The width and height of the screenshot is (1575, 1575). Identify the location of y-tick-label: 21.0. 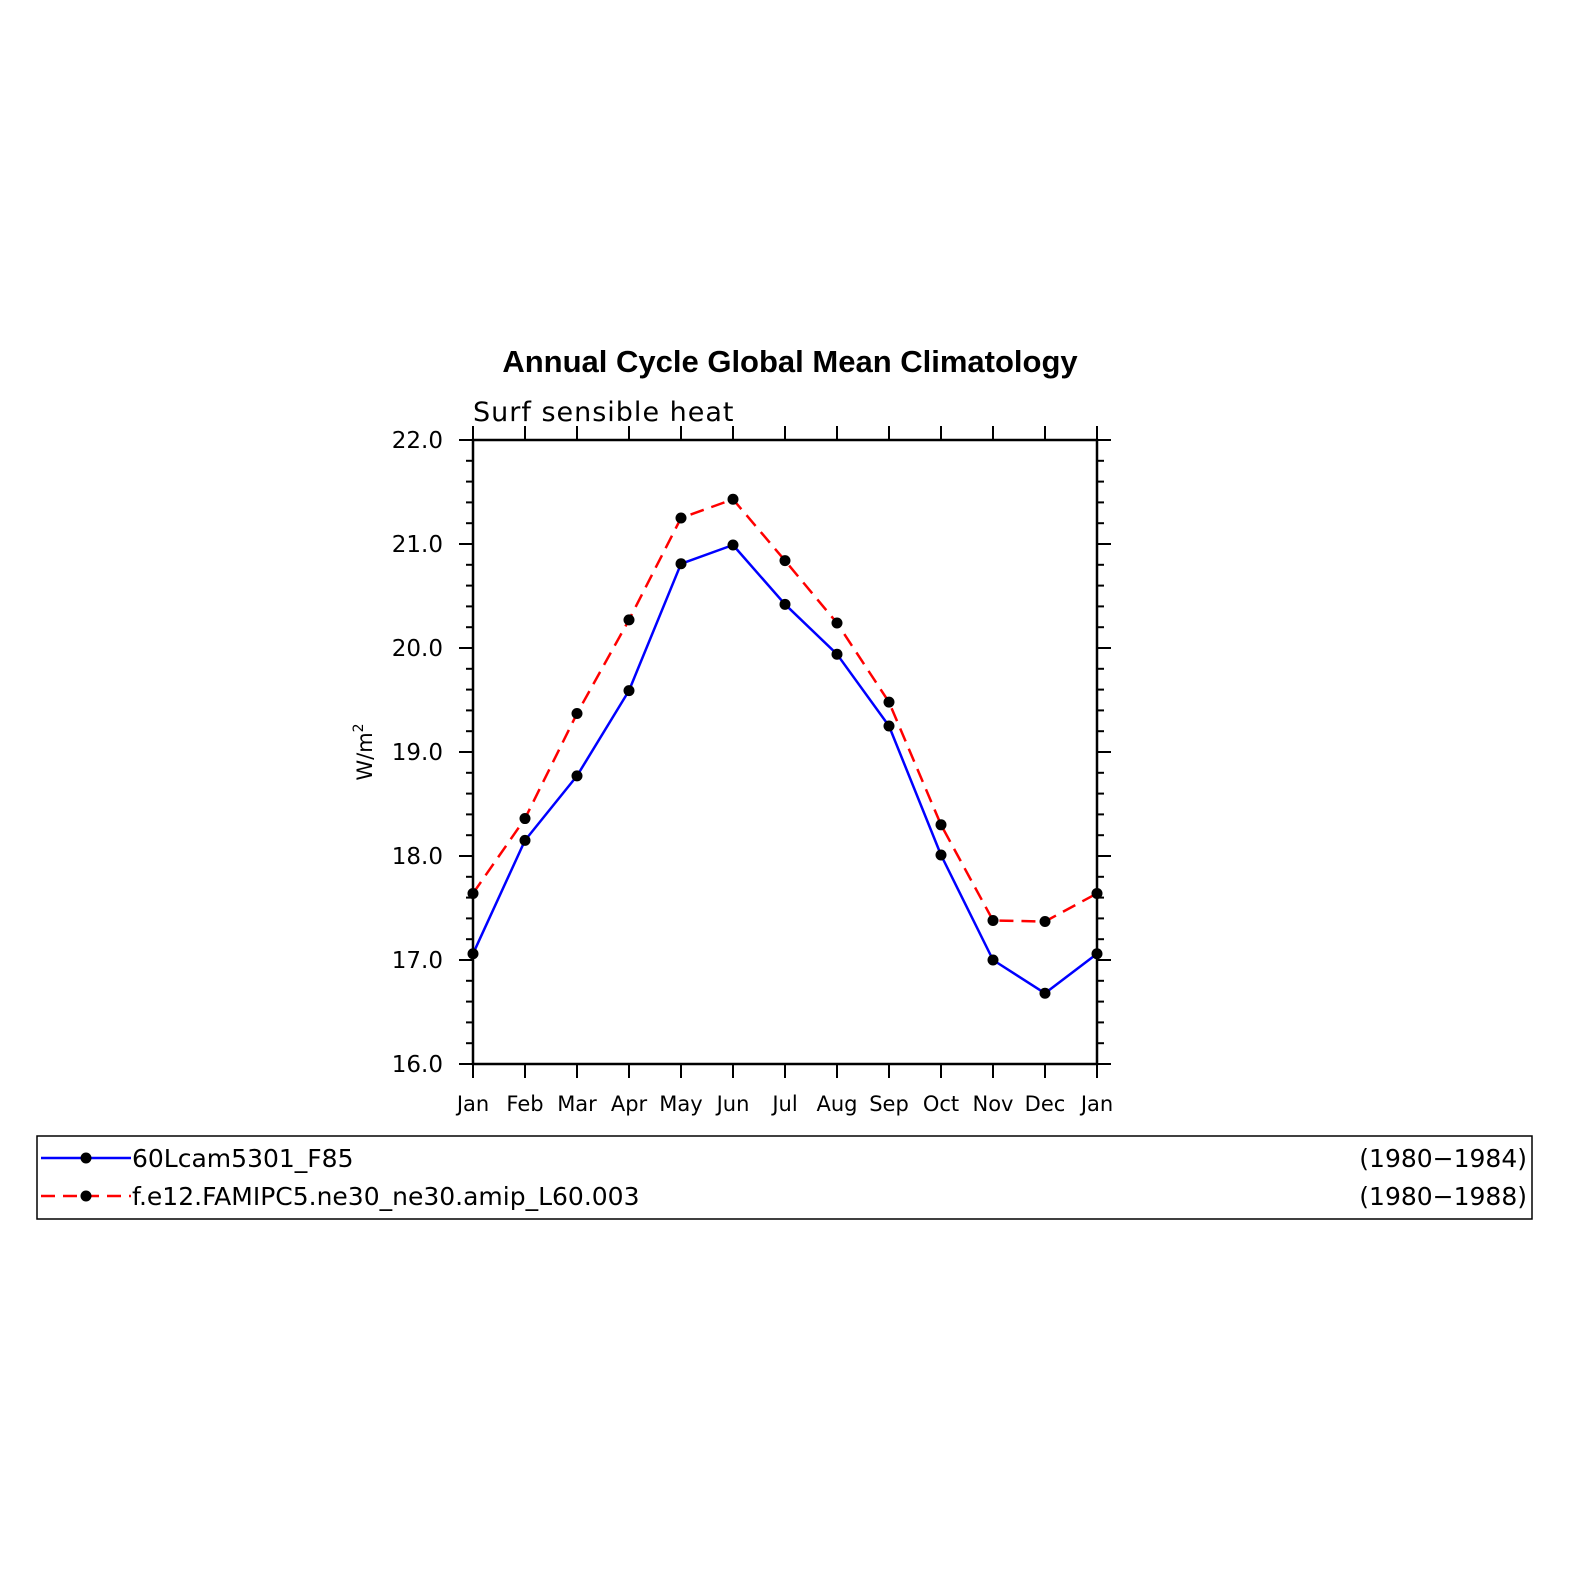
(417, 545).